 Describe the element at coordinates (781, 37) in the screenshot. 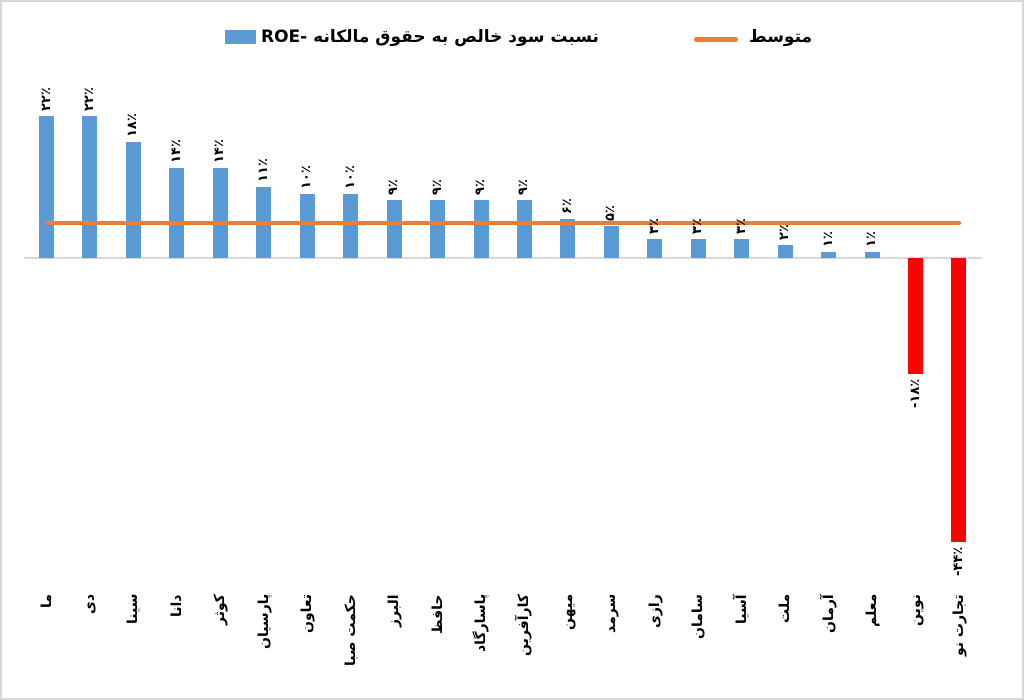

I see `average-legend-label: متوسط` at that location.